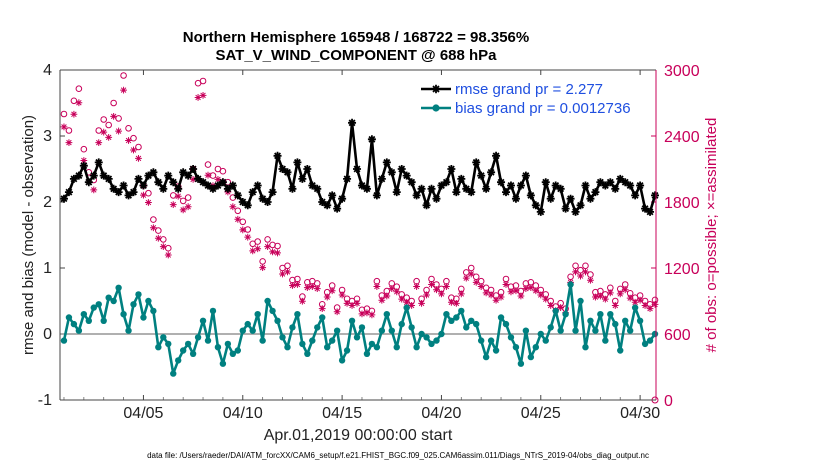 The height and width of the screenshot is (470, 830). Describe the element at coordinates (391, 413) in the screenshot. I see `x-tick-labels: 04/05 04/10 04/15 04/20 04/25 04/30` at that location.